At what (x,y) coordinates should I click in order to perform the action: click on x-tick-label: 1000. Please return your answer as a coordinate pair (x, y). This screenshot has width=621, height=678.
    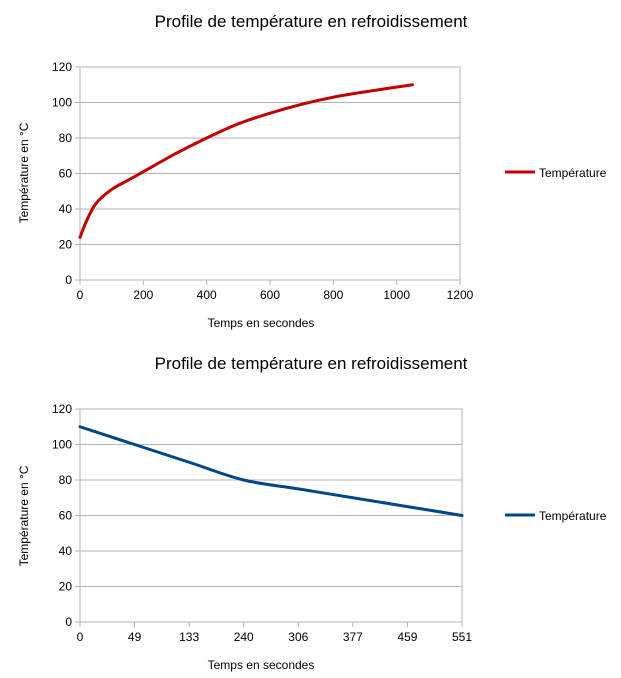
    Looking at the image, I should click on (396, 295).